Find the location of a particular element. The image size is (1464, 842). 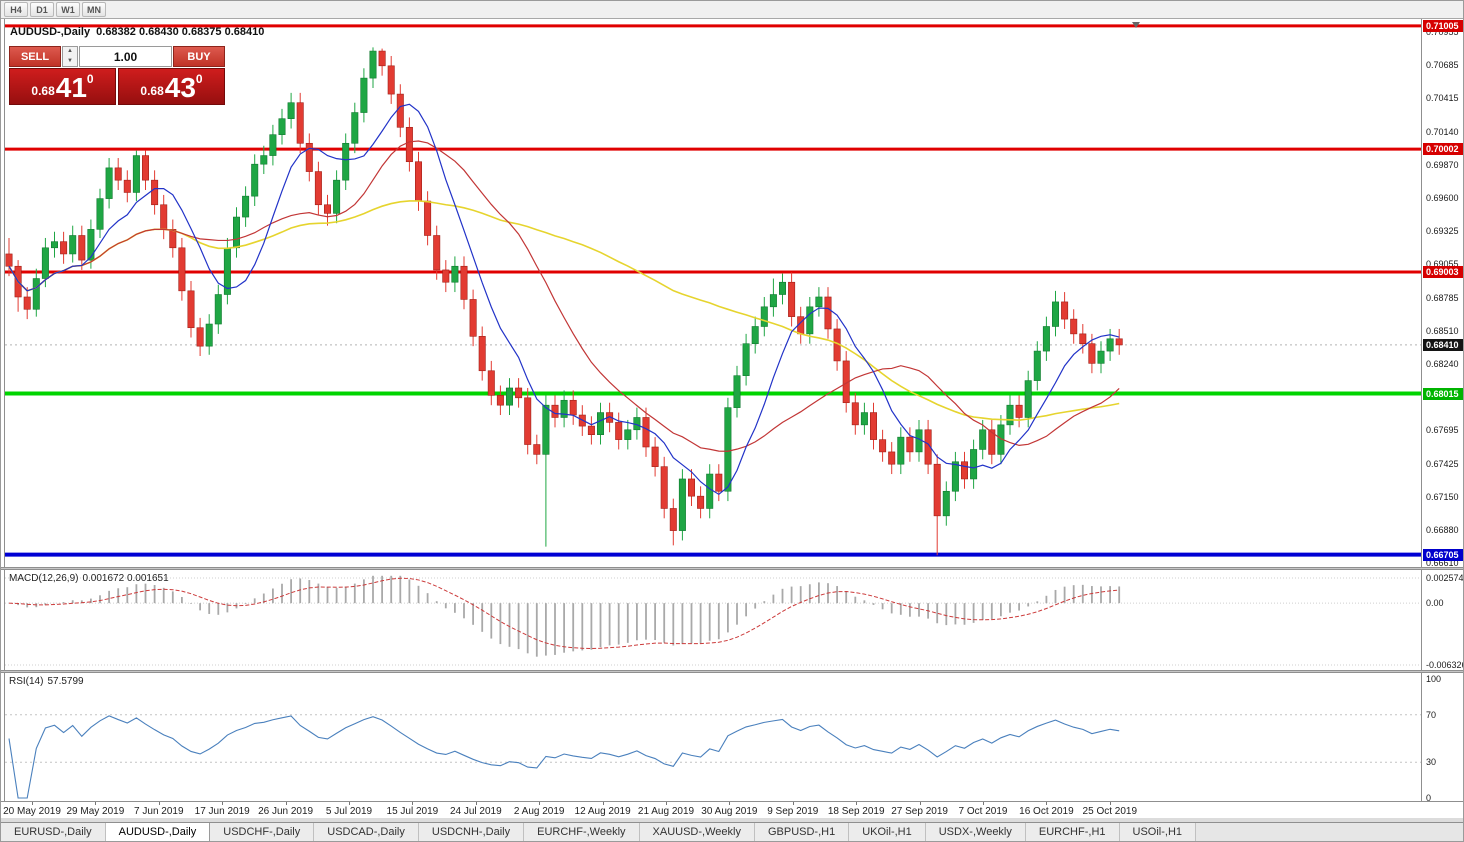

macd-label: MACD(12,26,9) 0.001672 0.001651 is located at coordinates (91, 578).